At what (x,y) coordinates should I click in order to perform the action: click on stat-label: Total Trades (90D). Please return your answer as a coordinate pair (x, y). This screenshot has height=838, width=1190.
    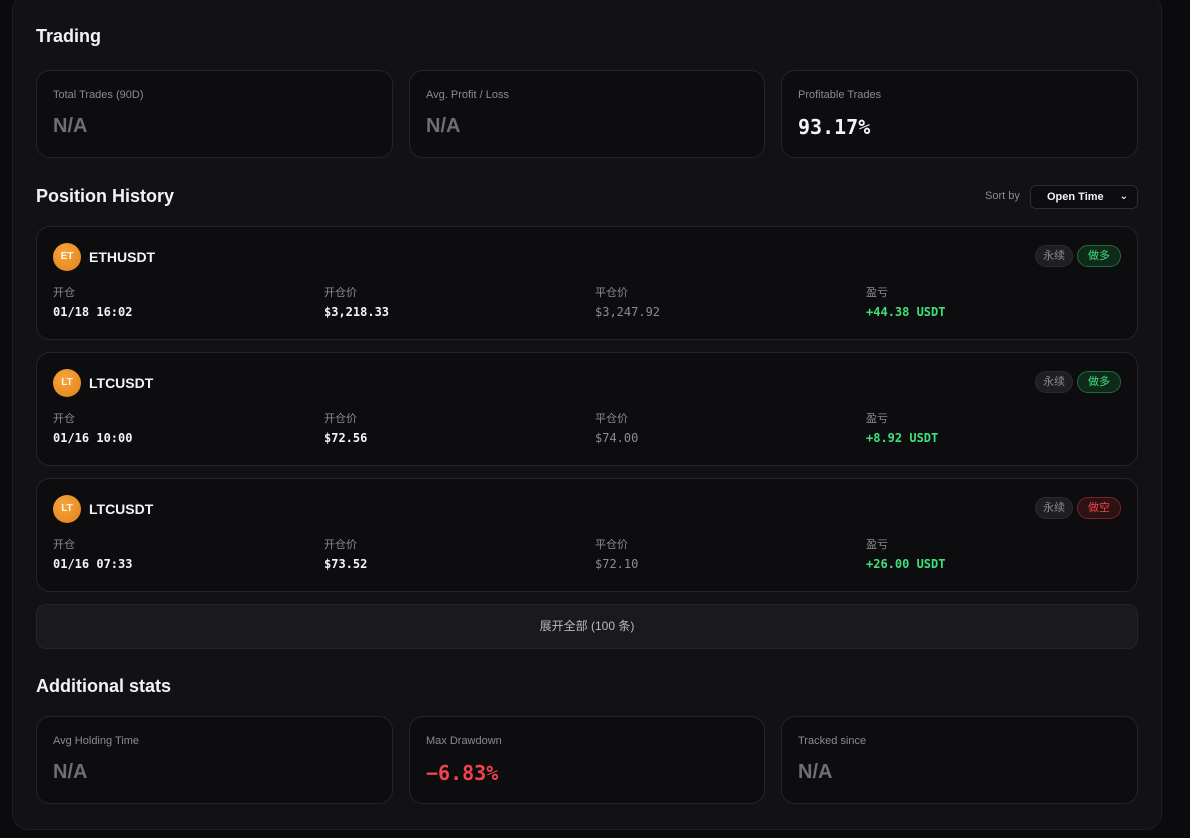
    Looking at the image, I should click on (98, 95).